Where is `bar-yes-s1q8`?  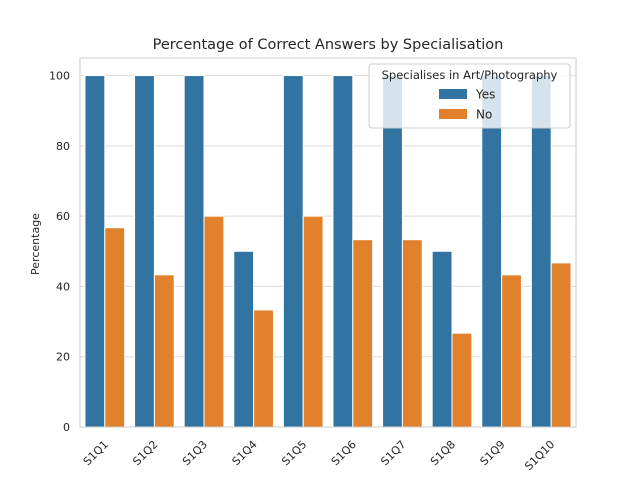 bar-yes-s1q8 is located at coordinates (442, 339).